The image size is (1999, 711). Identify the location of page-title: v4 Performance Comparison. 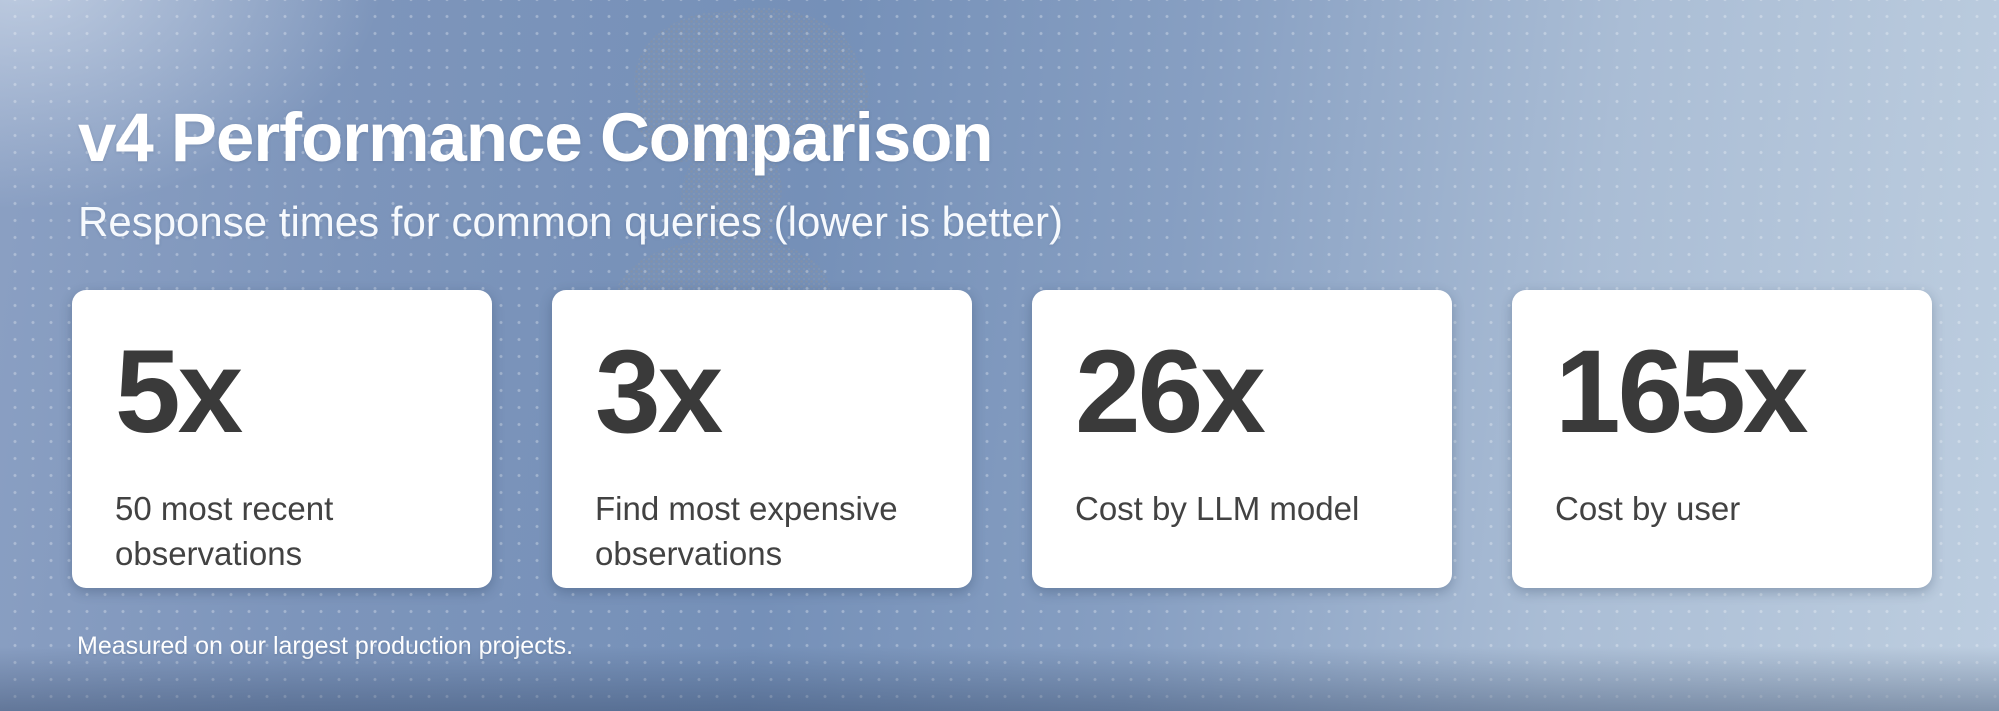
(536, 137).